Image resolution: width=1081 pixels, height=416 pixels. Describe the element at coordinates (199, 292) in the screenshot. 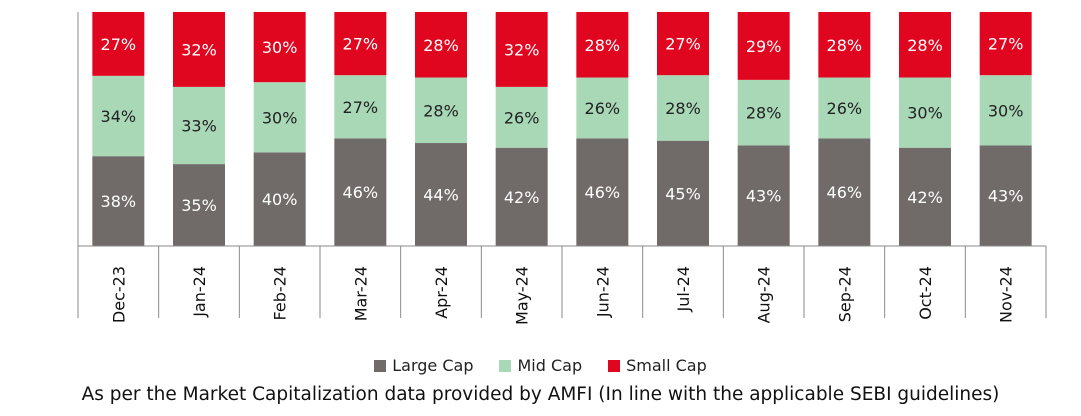

I see `x-tick-label: Jan-24` at that location.